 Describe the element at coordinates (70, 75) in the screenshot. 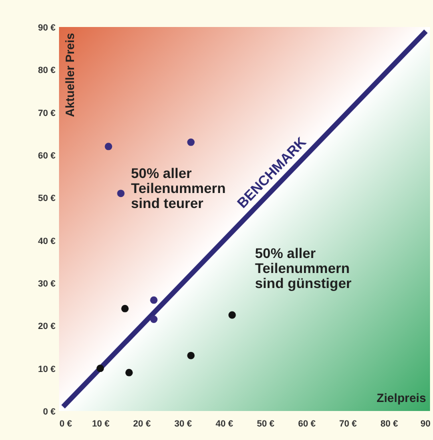

I see `y-axis-title: Aktueller Preis` at that location.